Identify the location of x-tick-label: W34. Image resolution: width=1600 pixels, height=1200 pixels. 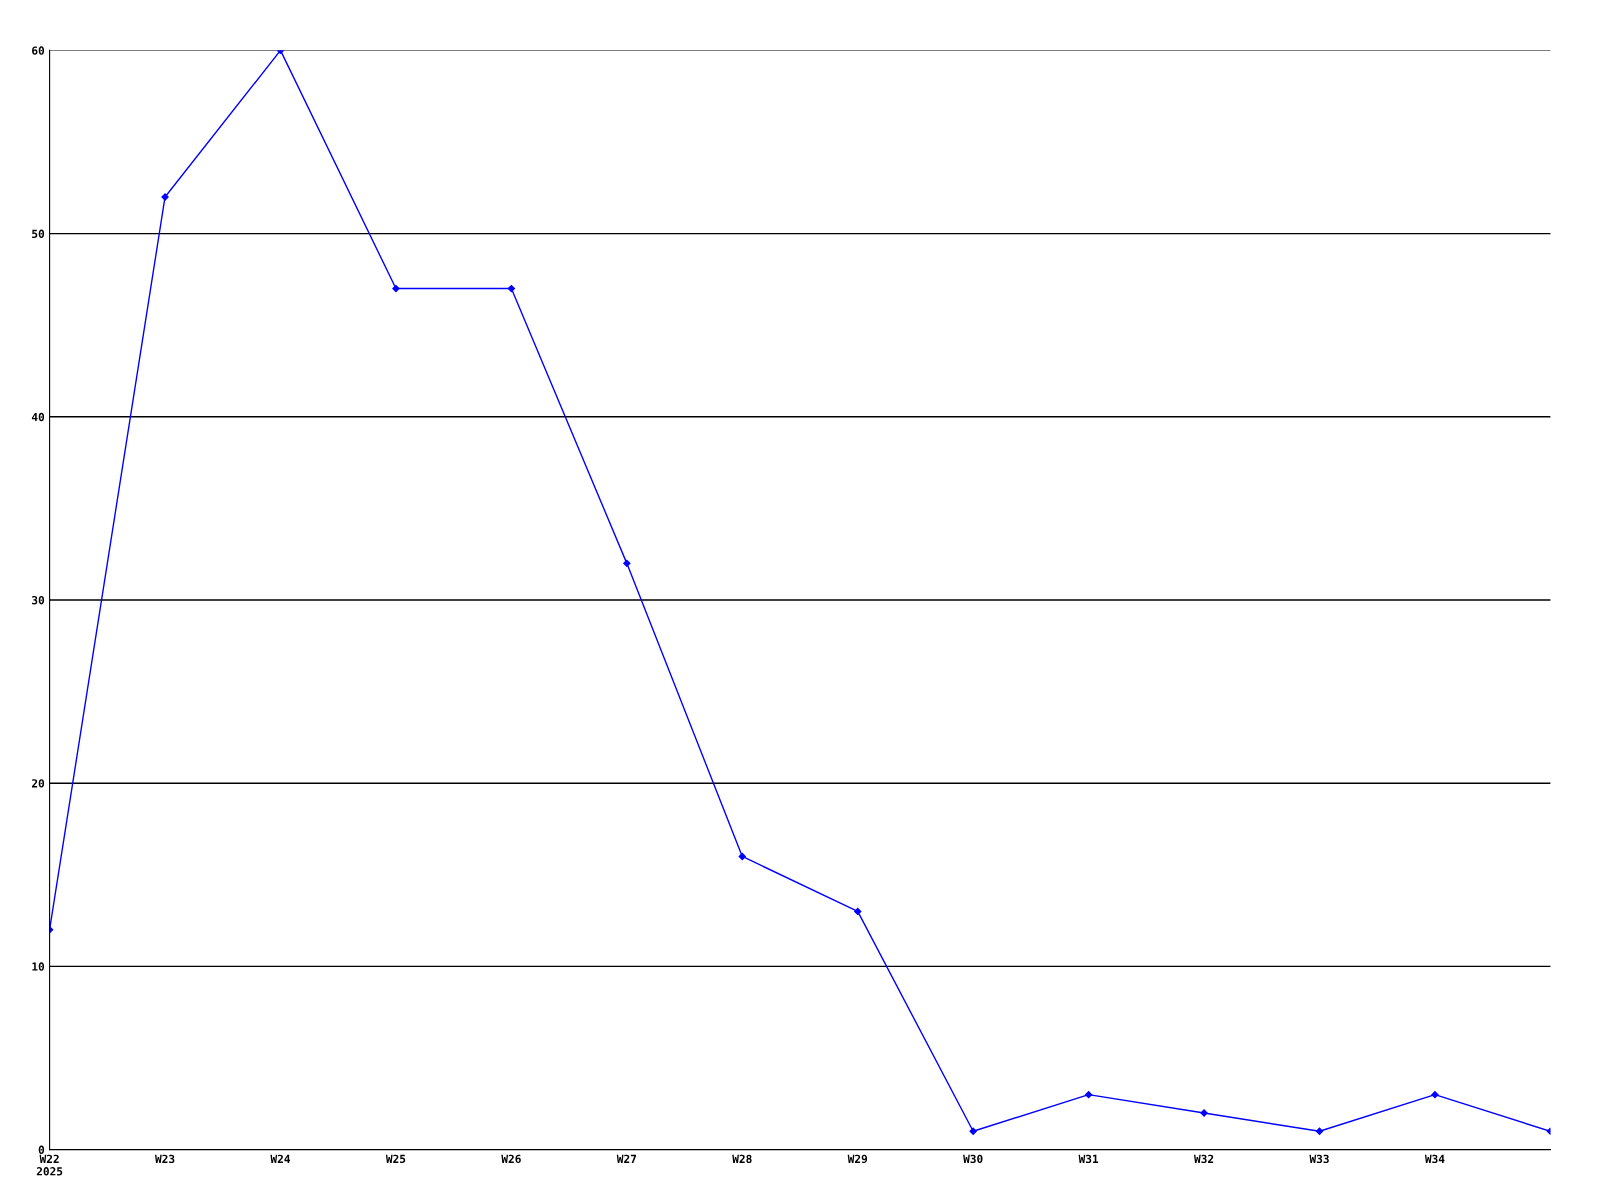
(1434, 1159).